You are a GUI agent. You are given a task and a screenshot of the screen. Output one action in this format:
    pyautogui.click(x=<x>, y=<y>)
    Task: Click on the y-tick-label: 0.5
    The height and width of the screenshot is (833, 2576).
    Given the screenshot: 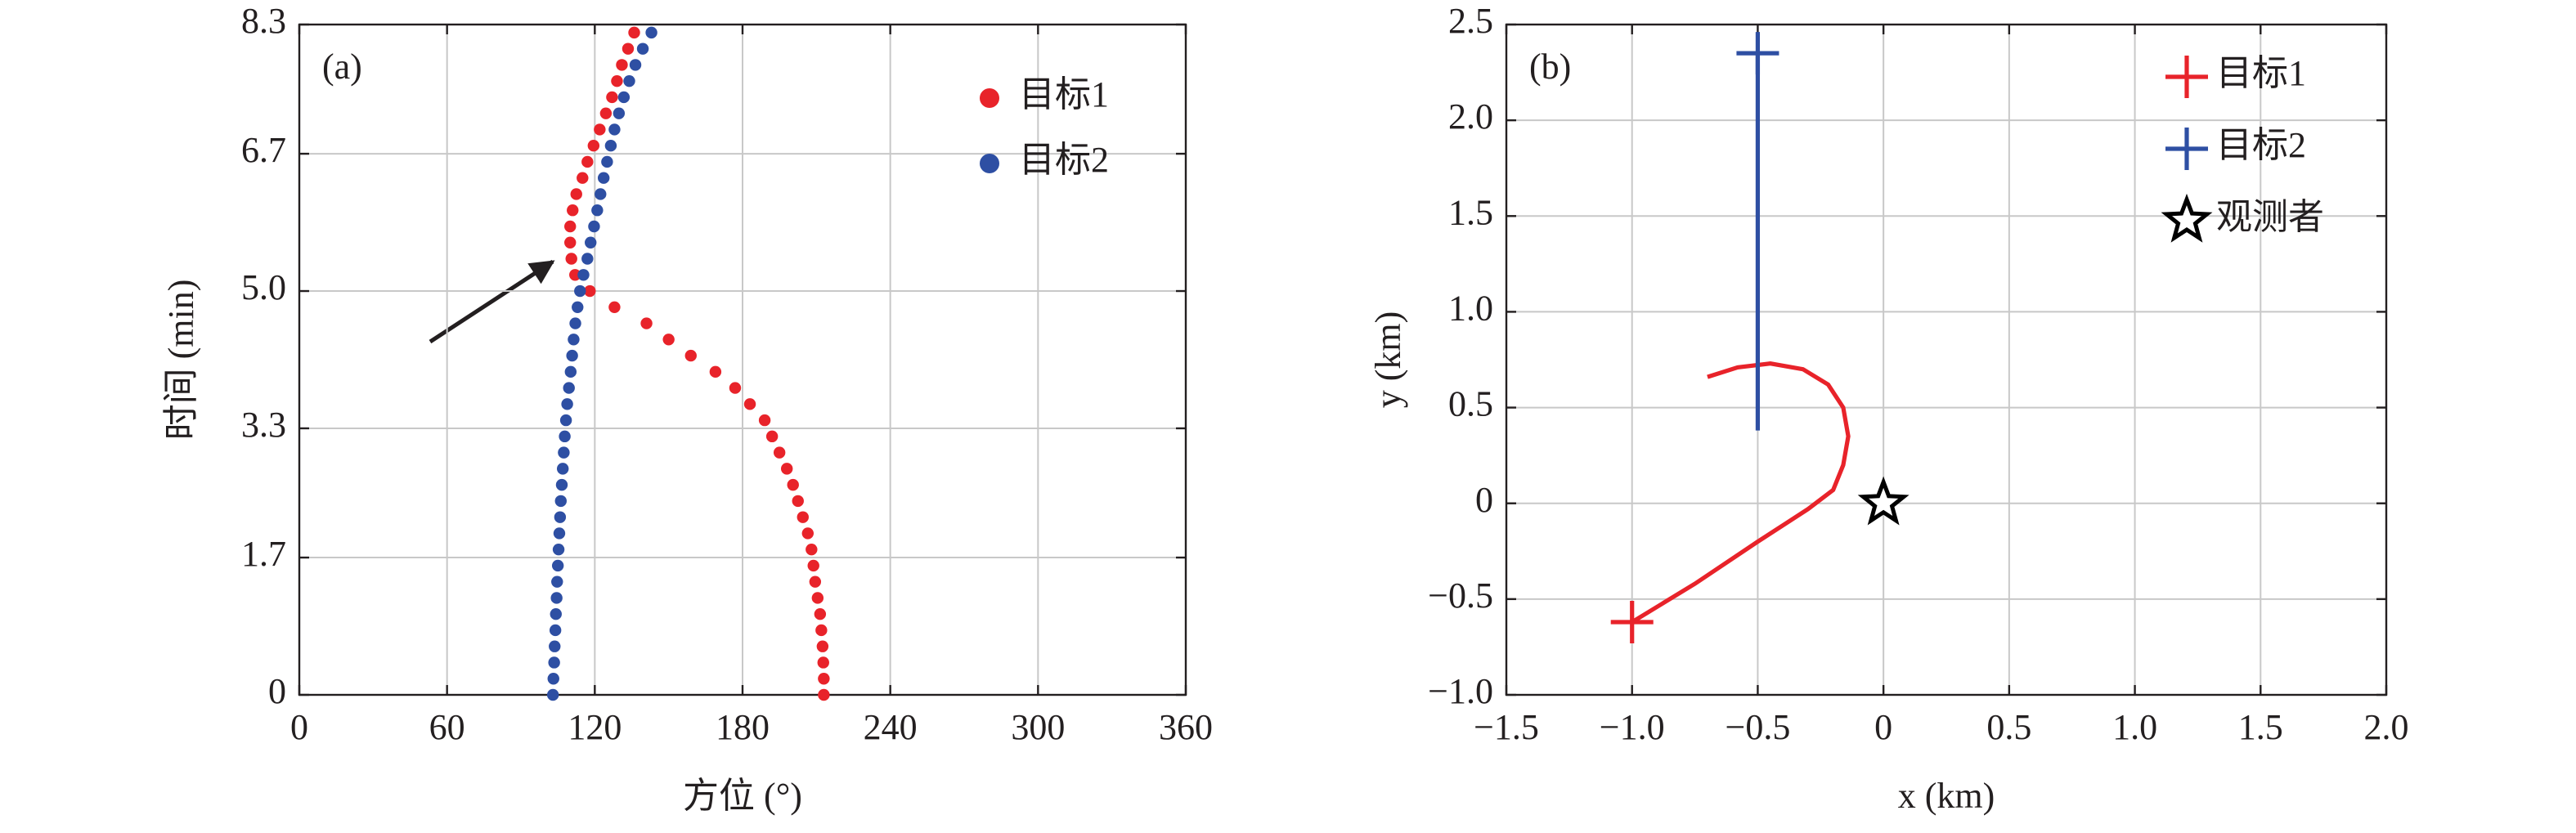 What is the action you would take?
    pyautogui.click(x=1470, y=404)
    